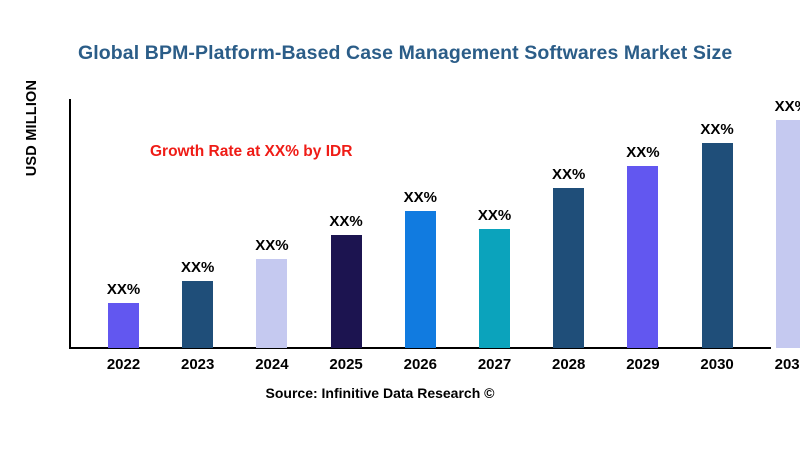 The height and width of the screenshot is (450, 800). Describe the element at coordinates (70, 224) in the screenshot. I see `y-axis-line` at that location.